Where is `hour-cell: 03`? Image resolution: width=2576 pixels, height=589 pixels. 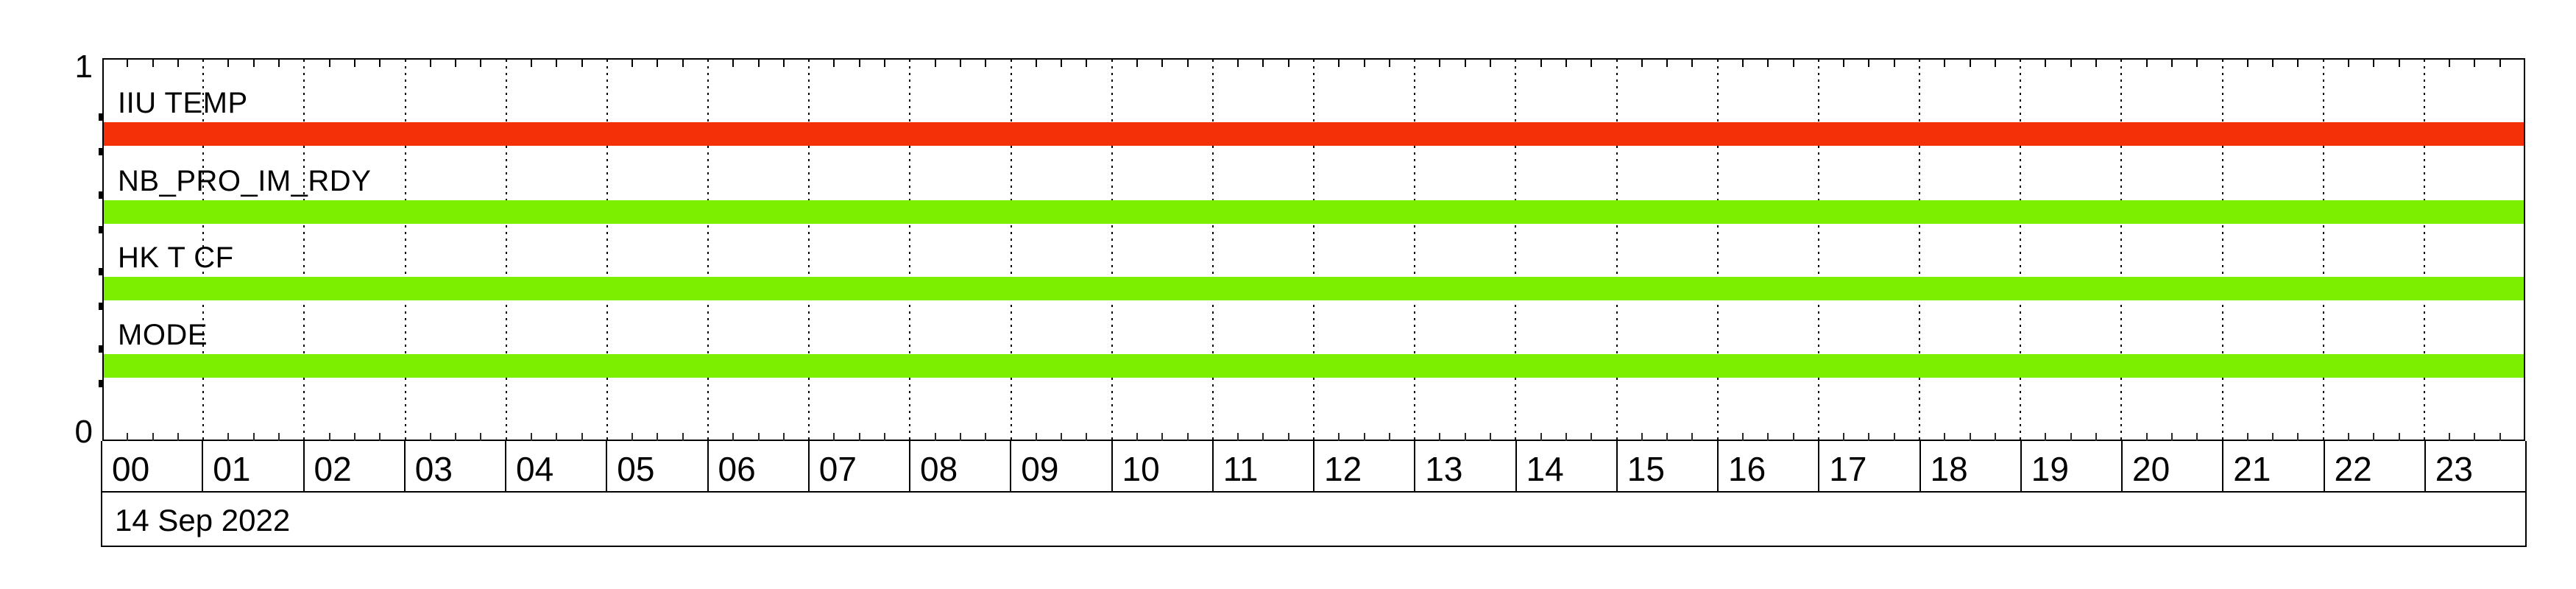
hour-cell: 03 is located at coordinates (456, 466).